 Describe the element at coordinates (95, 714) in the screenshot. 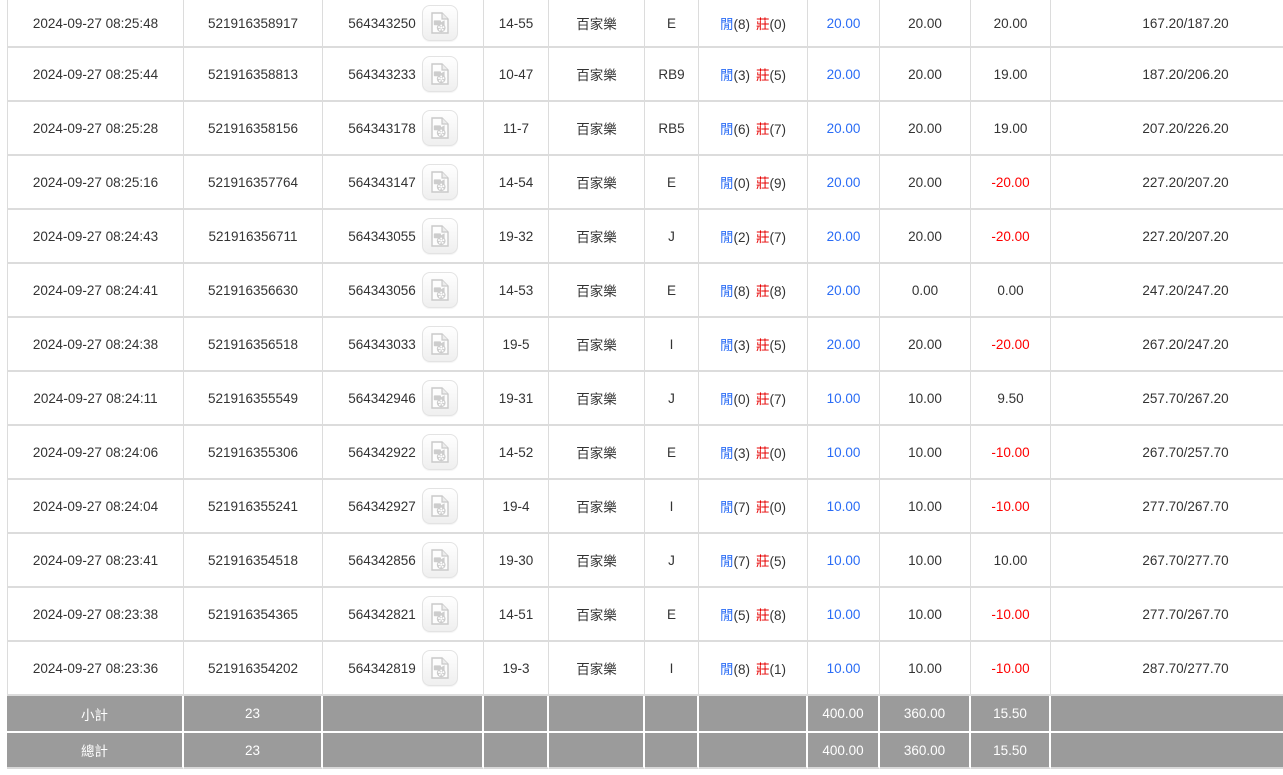

I see `subtotal-label: 小計` at that location.